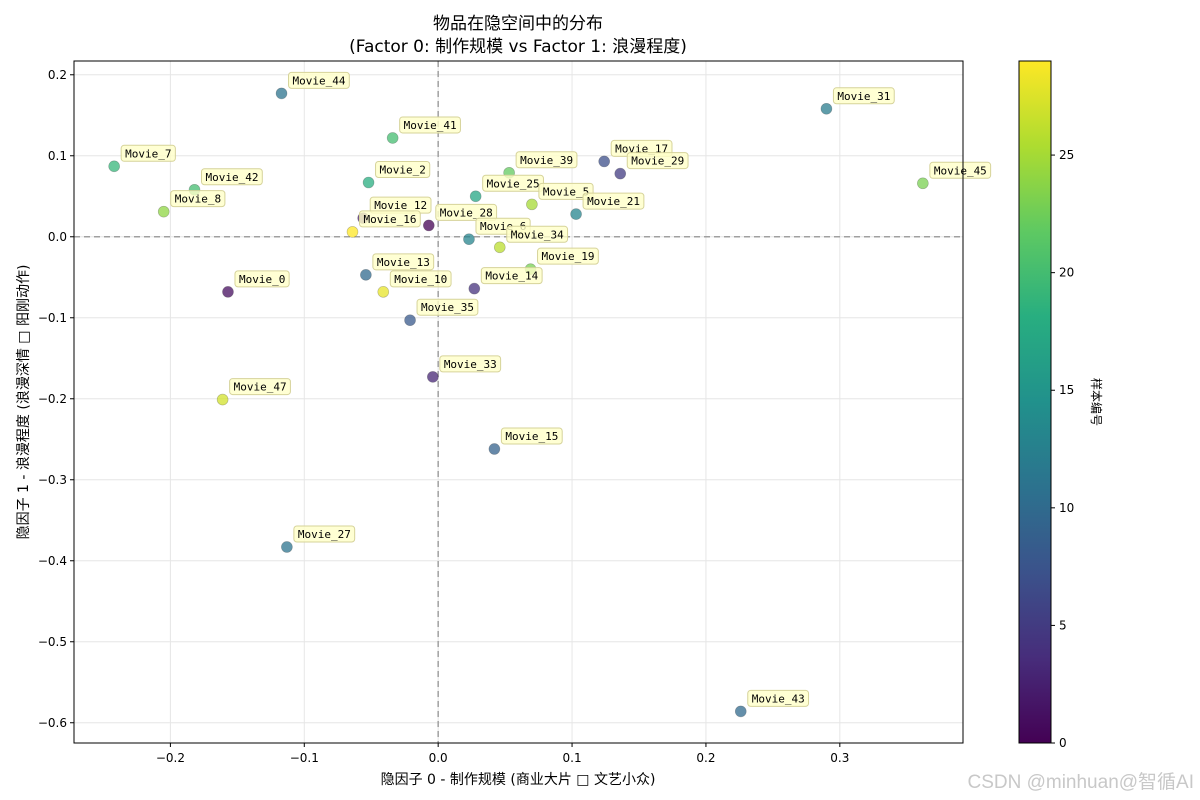 The image size is (1200, 800). What do you see at coordinates (52, 399) in the screenshot?
I see `y-tick-label: −0.2` at bounding box center [52, 399].